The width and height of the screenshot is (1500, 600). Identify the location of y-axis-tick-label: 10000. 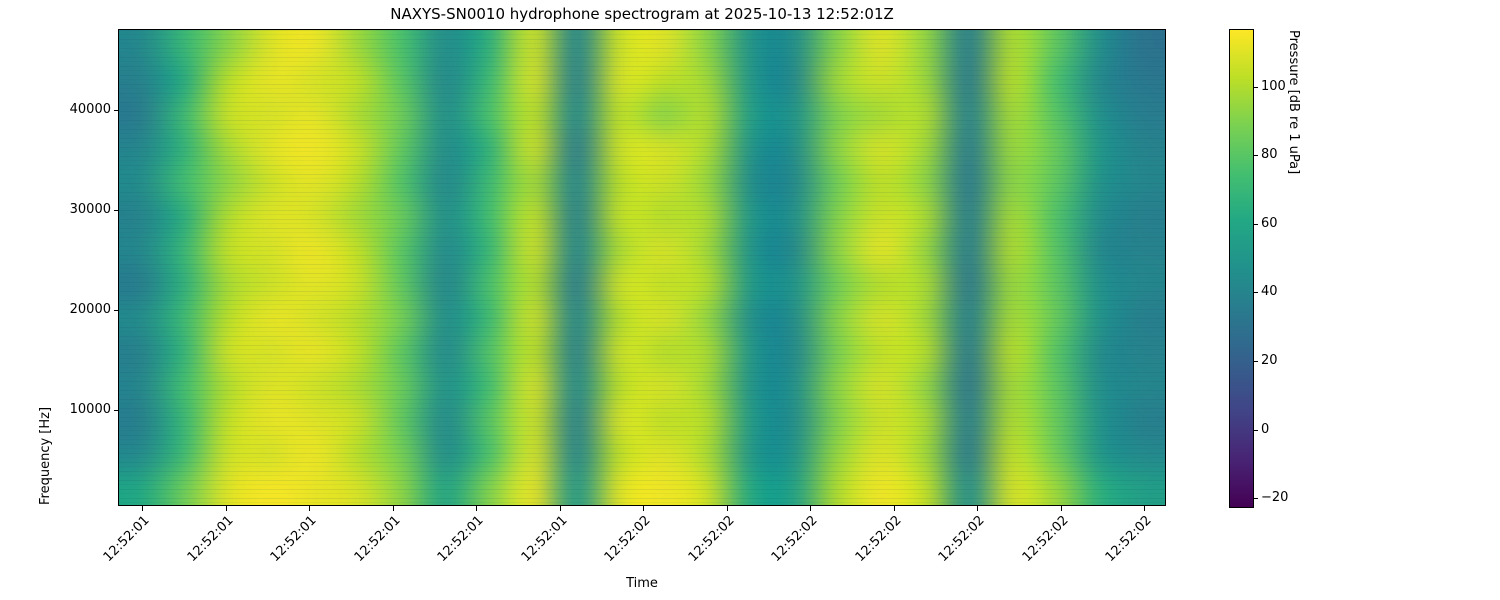
(90, 409).